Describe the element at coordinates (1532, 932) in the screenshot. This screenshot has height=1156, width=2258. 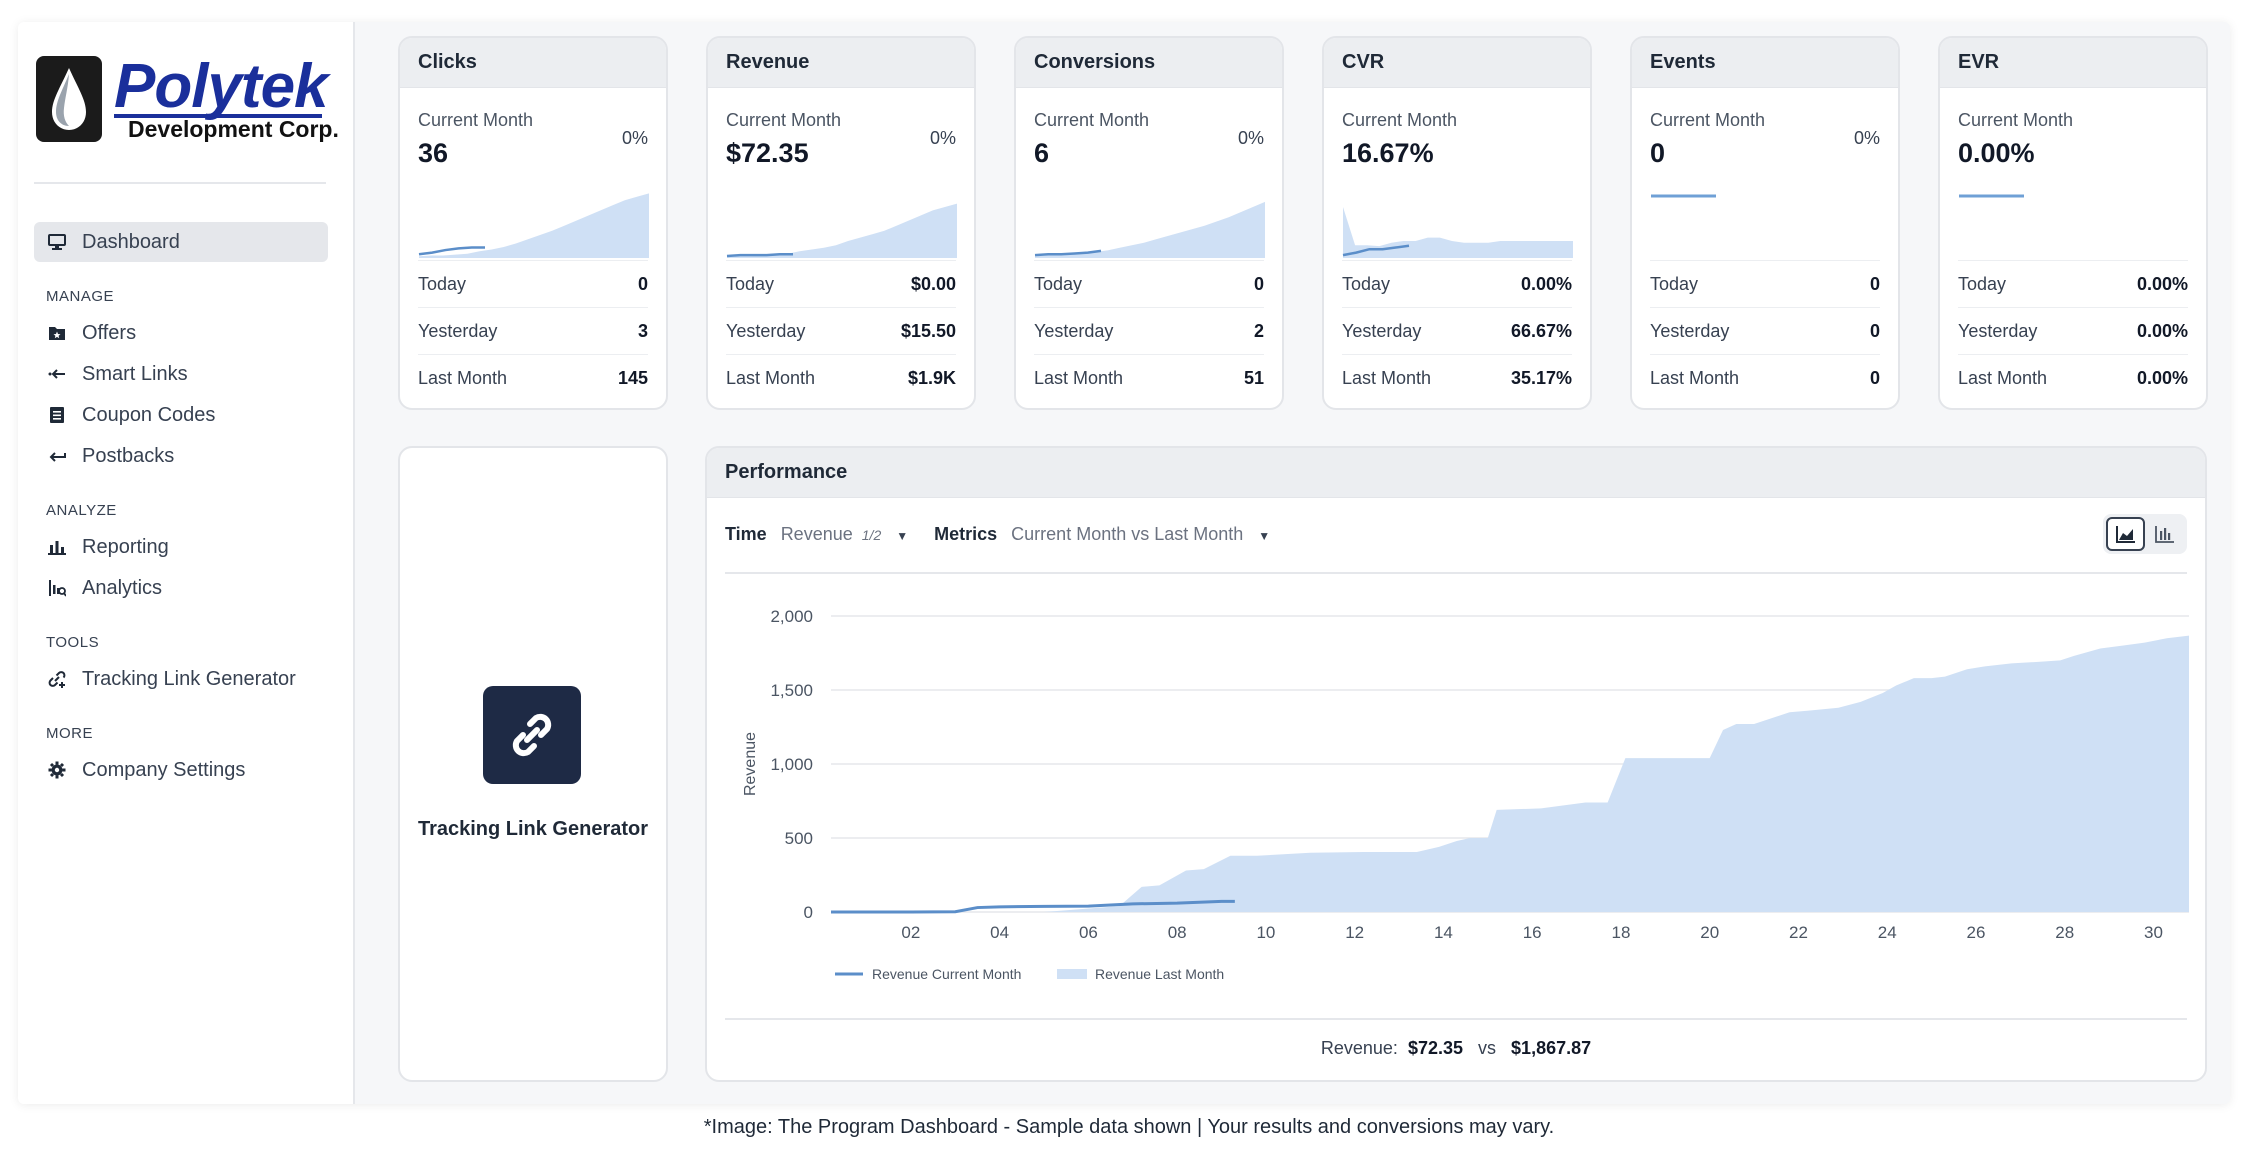
I see `x-tick-label: 16` at that location.